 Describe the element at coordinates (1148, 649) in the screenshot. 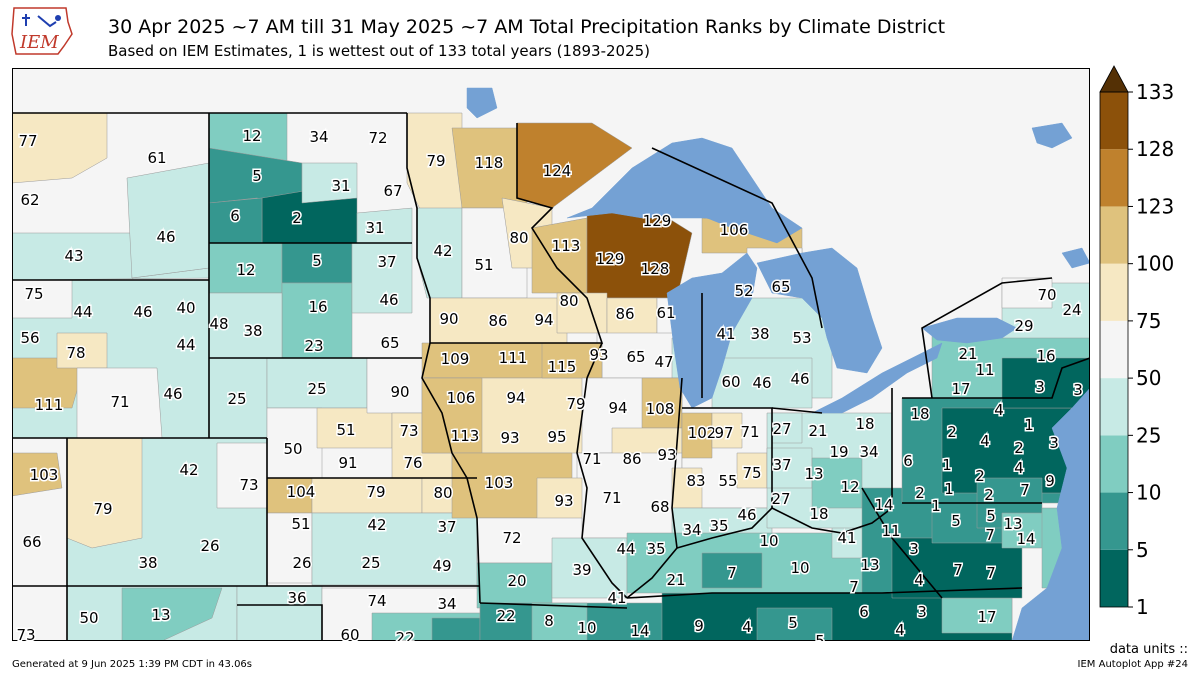

I see `data-units-label: data units ::` at that location.